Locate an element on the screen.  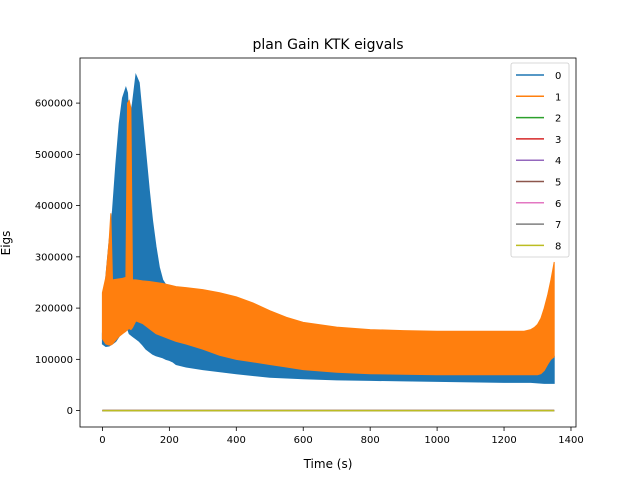
x-tick-label: 800 is located at coordinates (370, 440).